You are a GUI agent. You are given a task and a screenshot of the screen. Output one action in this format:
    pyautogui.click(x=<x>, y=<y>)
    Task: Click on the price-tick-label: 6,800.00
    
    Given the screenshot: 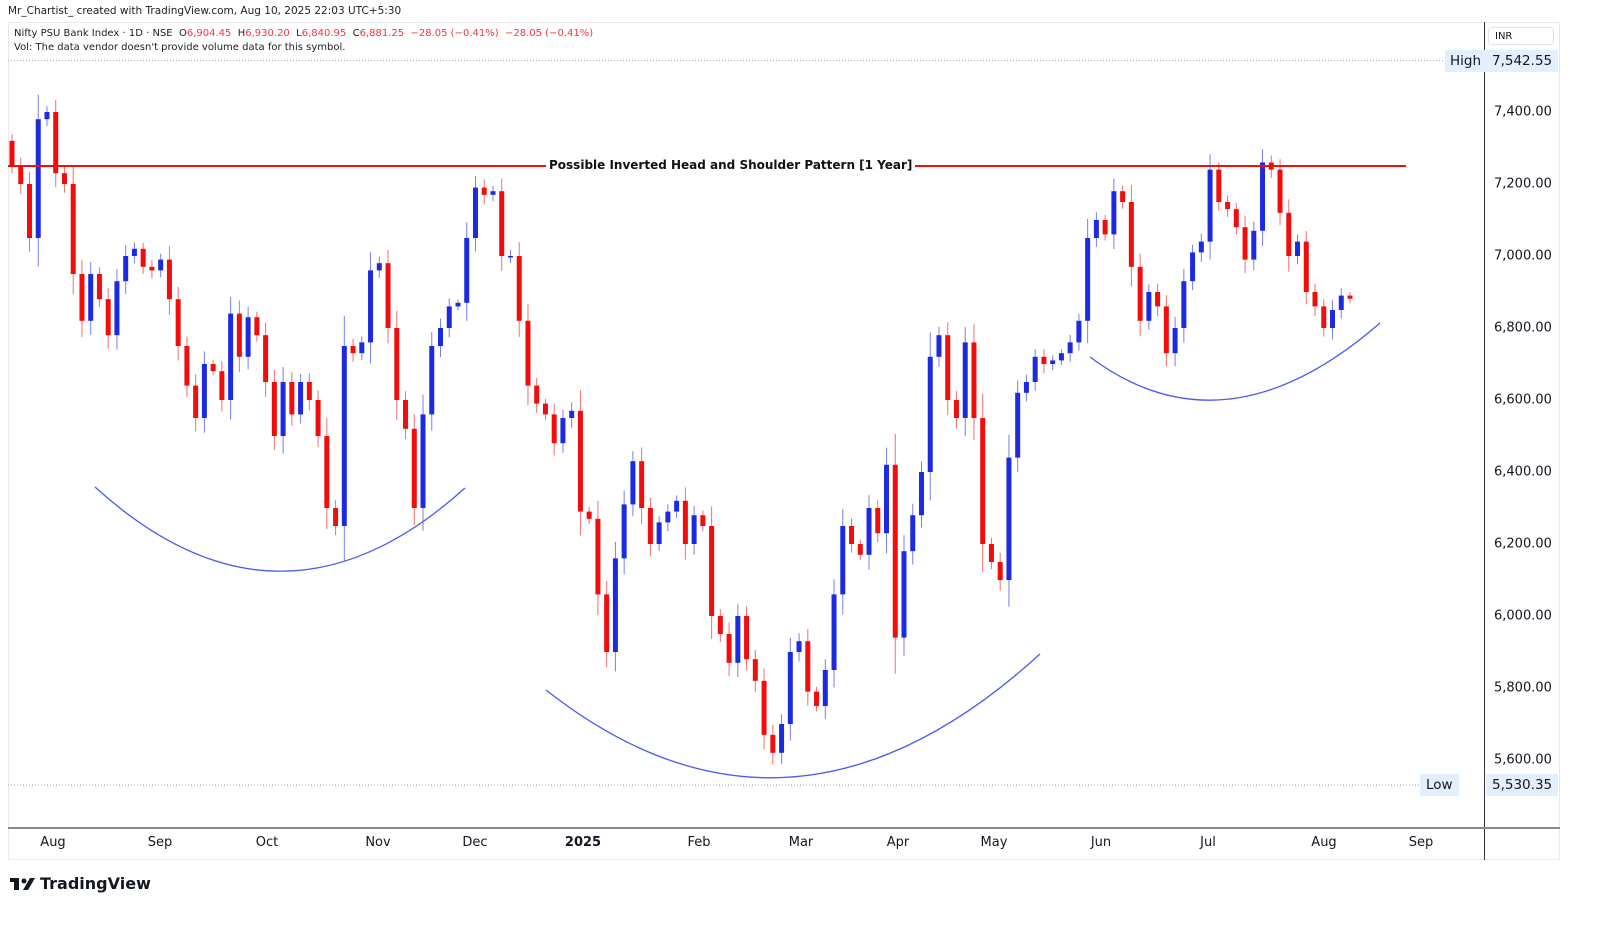 What is the action you would take?
    pyautogui.click(x=1523, y=328)
    